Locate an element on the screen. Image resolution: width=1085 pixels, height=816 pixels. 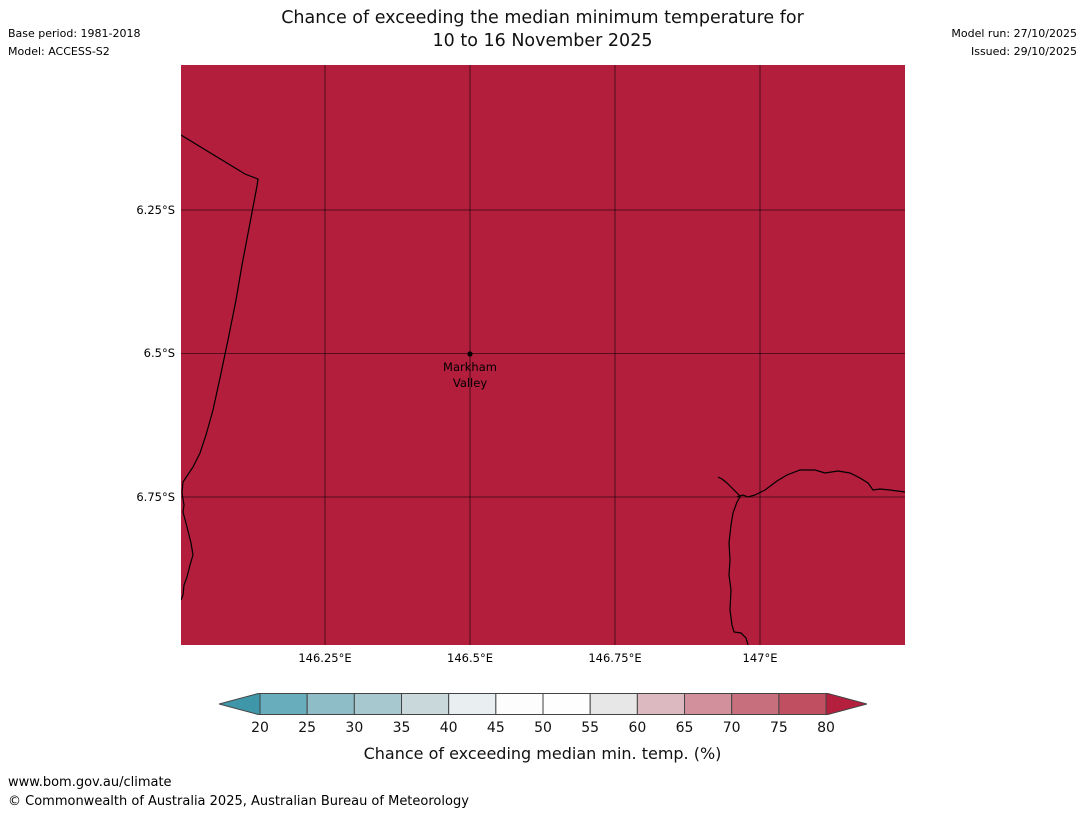
lat-tick-label-65s: 6.5°S is located at coordinates (159, 353).